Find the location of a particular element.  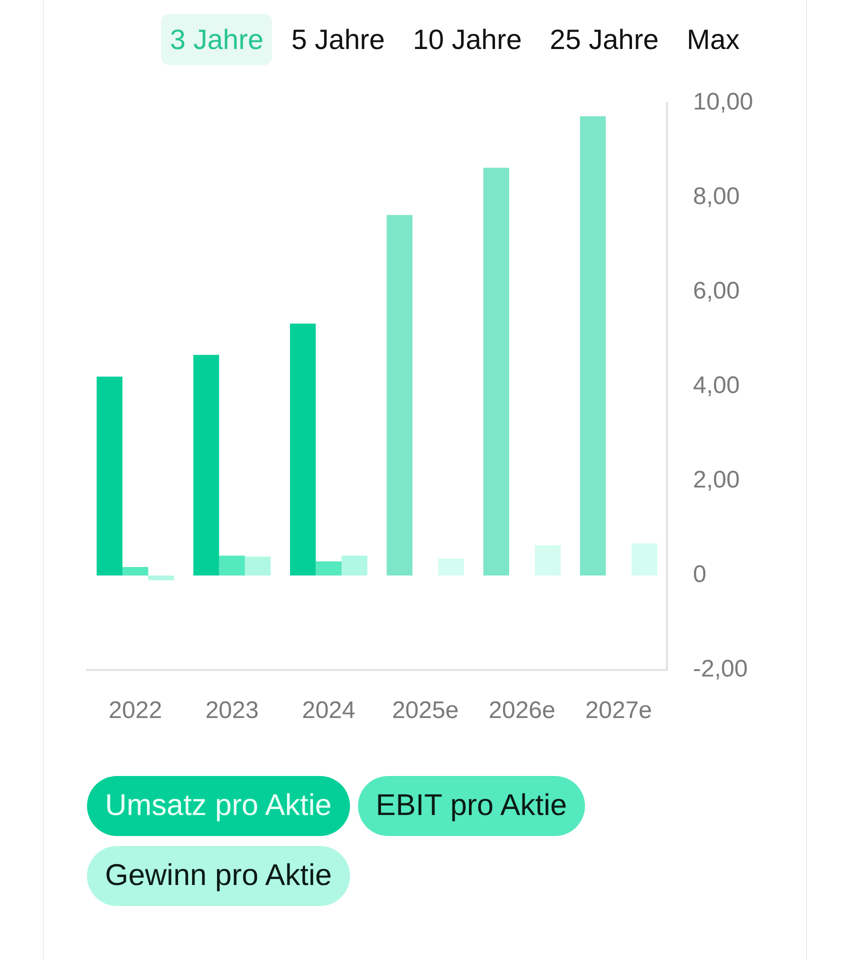

y-tick-label: 10,00 is located at coordinates (723, 102).